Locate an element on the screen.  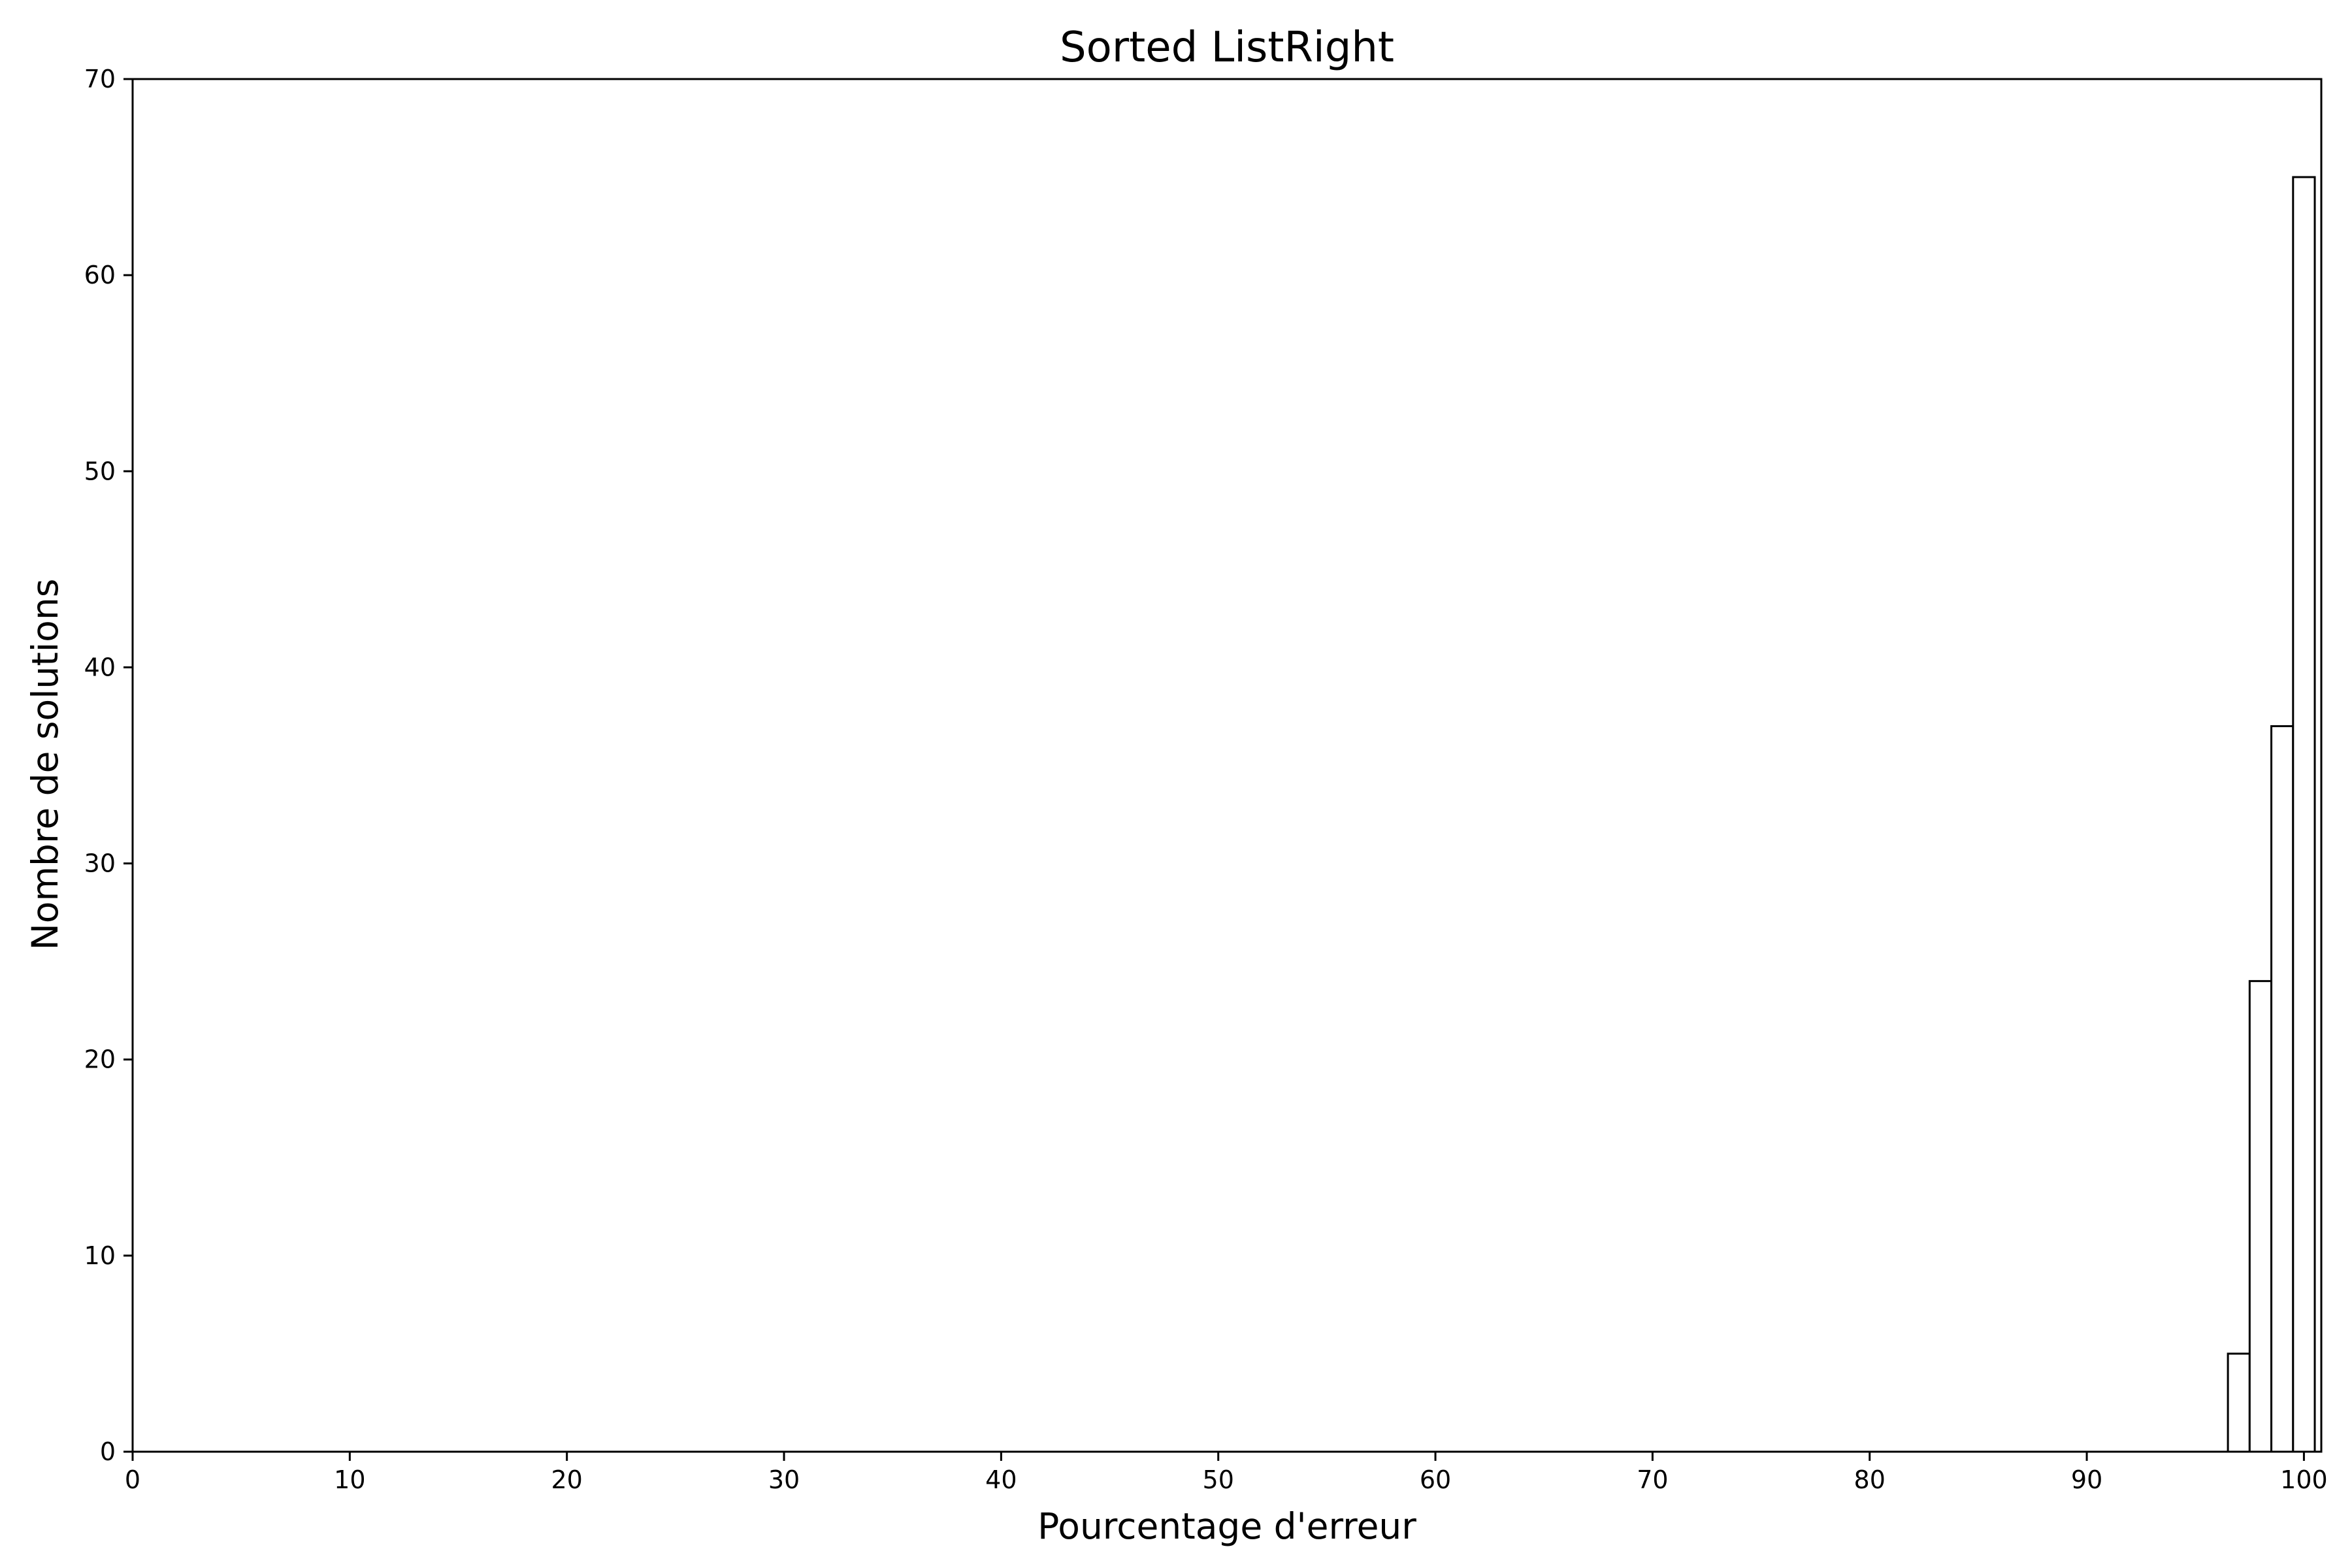
y-tick-label: 50 is located at coordinates (100, 471).